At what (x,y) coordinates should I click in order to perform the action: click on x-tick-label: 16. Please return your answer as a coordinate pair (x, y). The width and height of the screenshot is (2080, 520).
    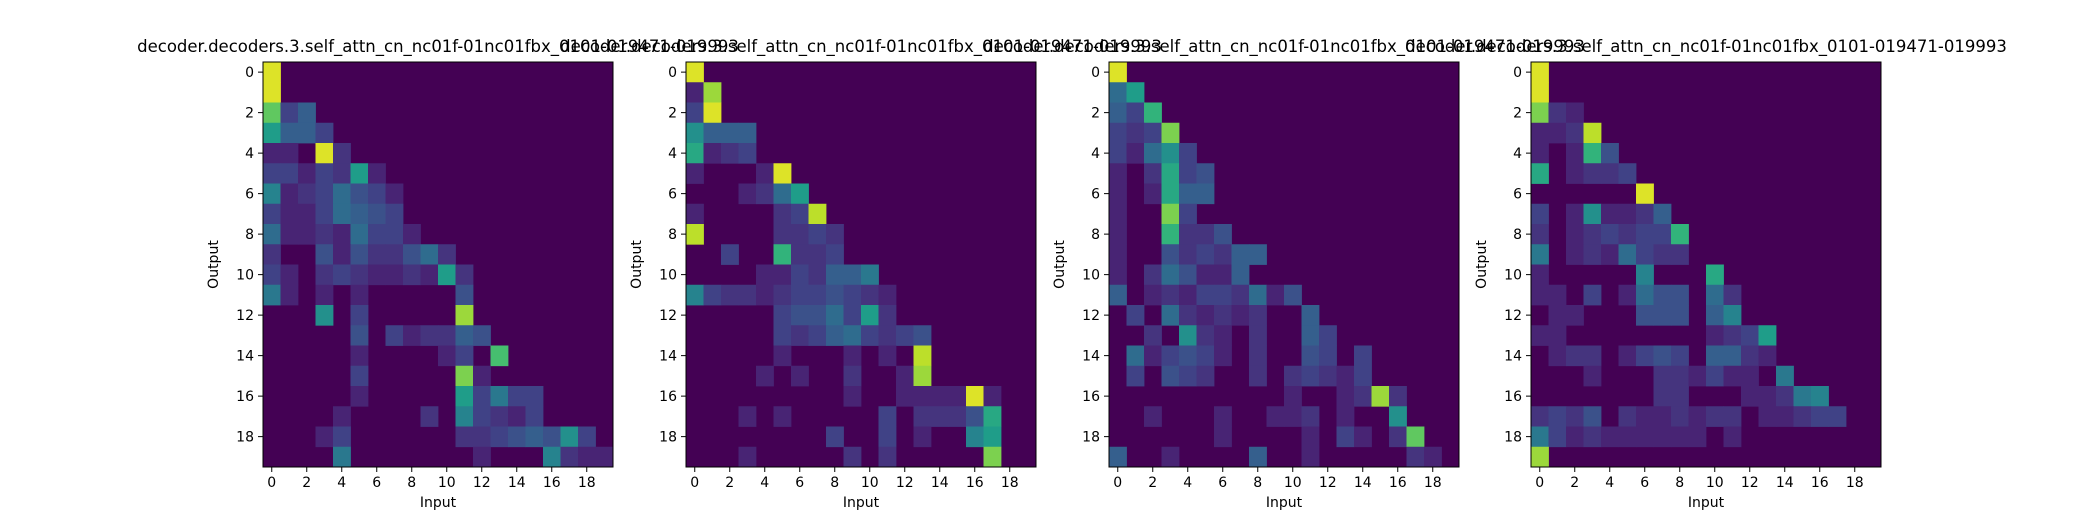
    Looking at the image, I should click on (975, 483).